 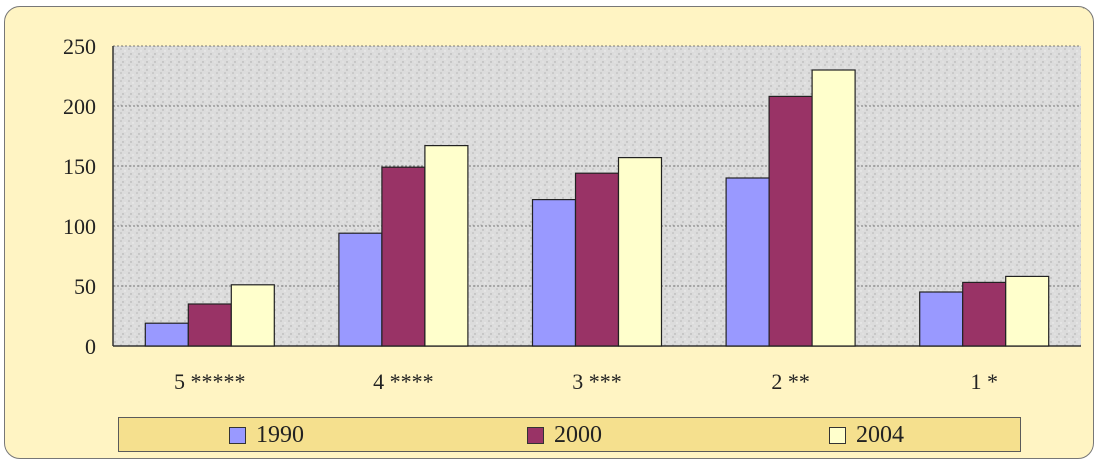 I want to click on y-tick-label: 250, so click(x=79, y=46).